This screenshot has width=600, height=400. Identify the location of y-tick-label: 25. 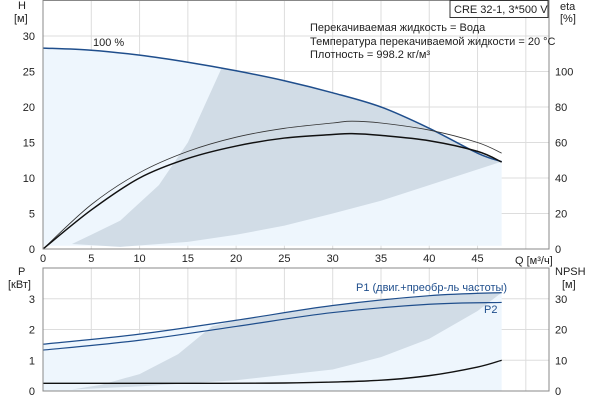
(29, 73).